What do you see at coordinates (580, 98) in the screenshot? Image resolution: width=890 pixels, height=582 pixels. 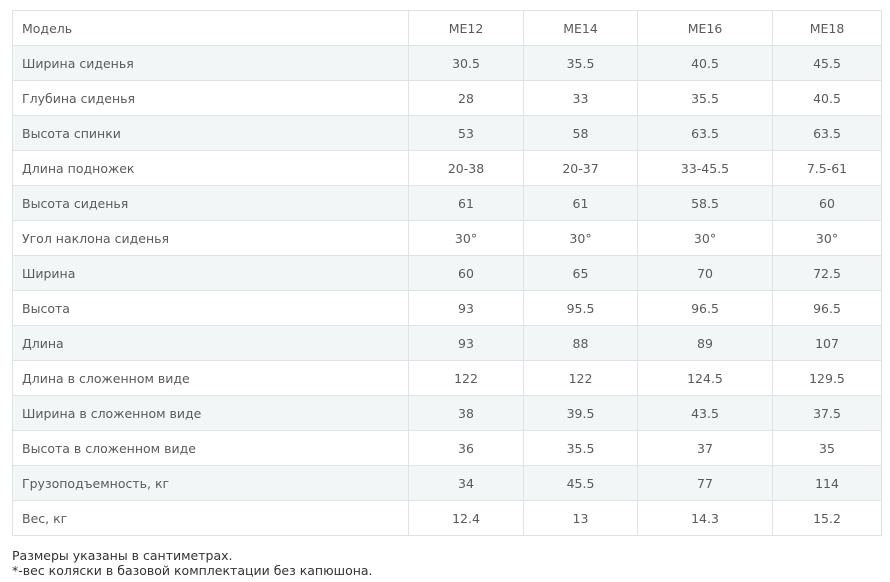 I see `cell-value: 33` at bounding box center [580, 98].